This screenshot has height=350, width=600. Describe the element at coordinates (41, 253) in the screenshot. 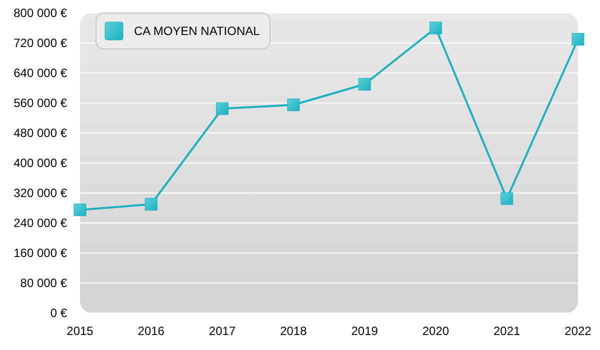

I see `y-tick-label: 160 000 €` at that location.